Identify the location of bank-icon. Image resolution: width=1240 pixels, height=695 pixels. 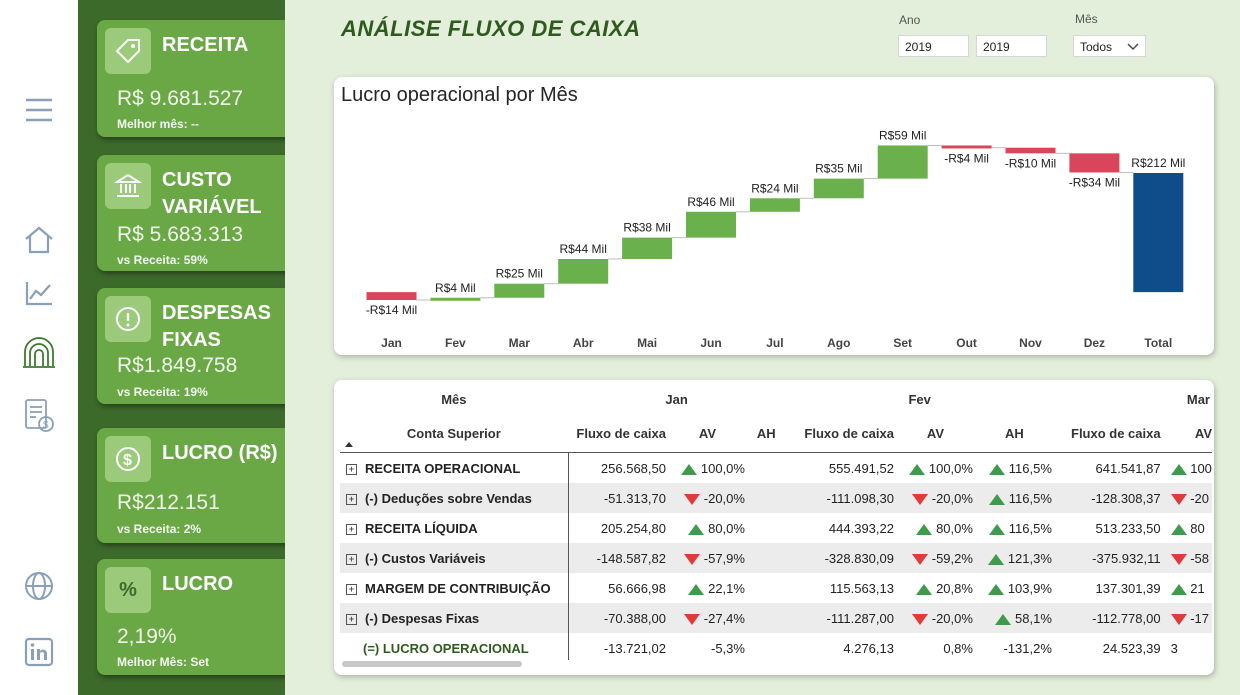
(128, 186).